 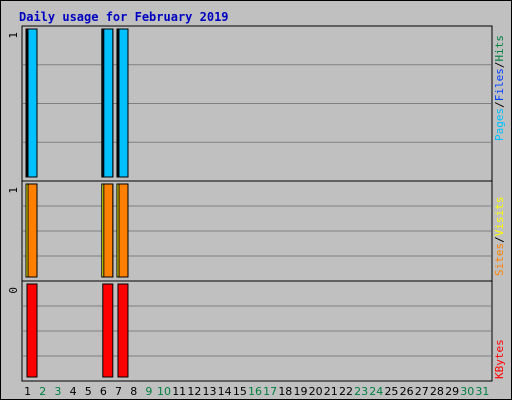 What do you see at coordinates (13, 35) in the screenshot?
I see `y-max-label-pages-files-hits: 1` at bounding box center [13, 35].